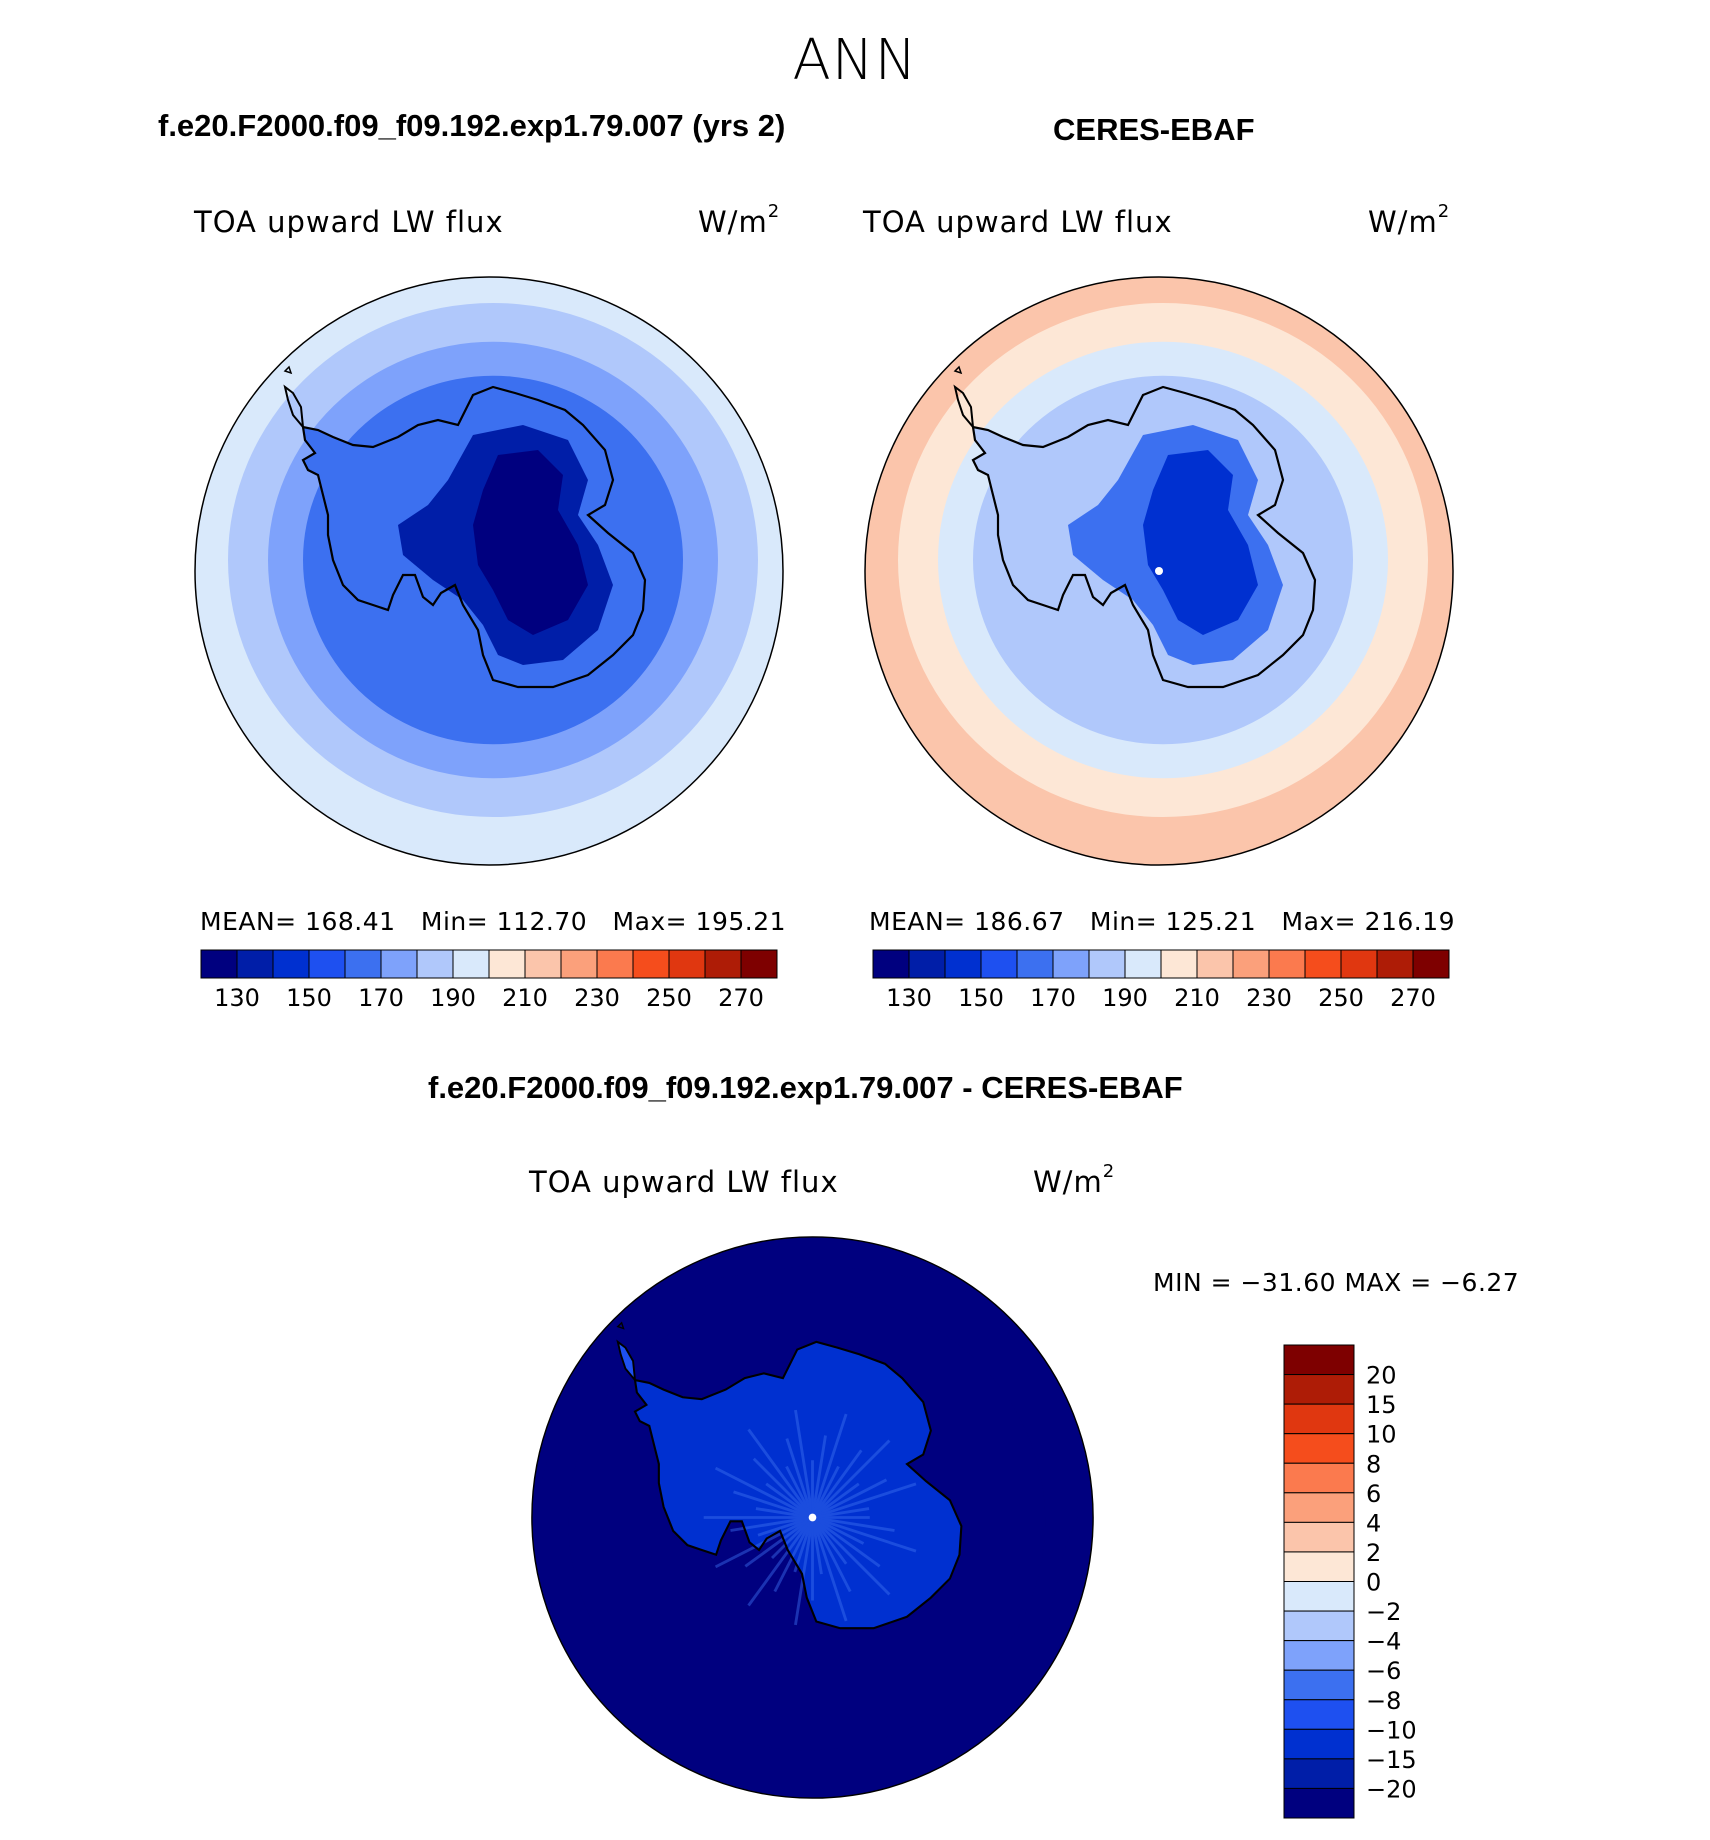 This screenshot has height=1840, width=1710. I want to click on obs-stats: MEAN= 186.67 Min= 125.21 Max= 216.19, so click(1162, 921).